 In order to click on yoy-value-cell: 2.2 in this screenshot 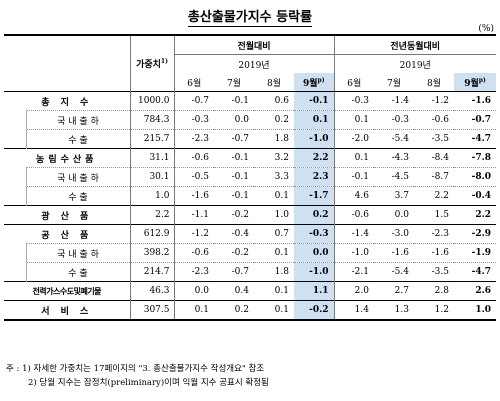, I will do `click(434, 196)`.